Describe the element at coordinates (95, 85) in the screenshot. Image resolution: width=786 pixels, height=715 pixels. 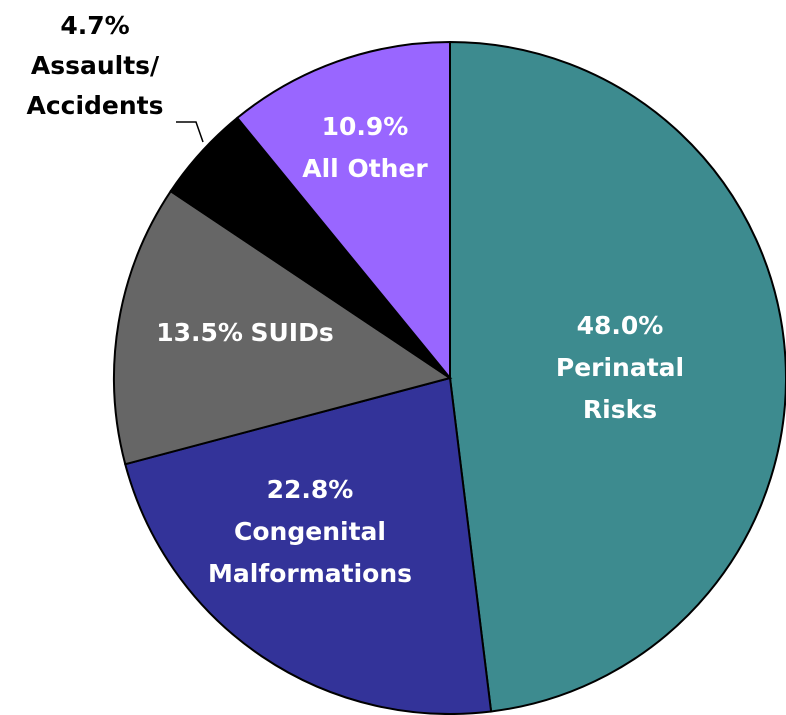
I see `slice-category-label: Assaults/ Accidents` at that location.